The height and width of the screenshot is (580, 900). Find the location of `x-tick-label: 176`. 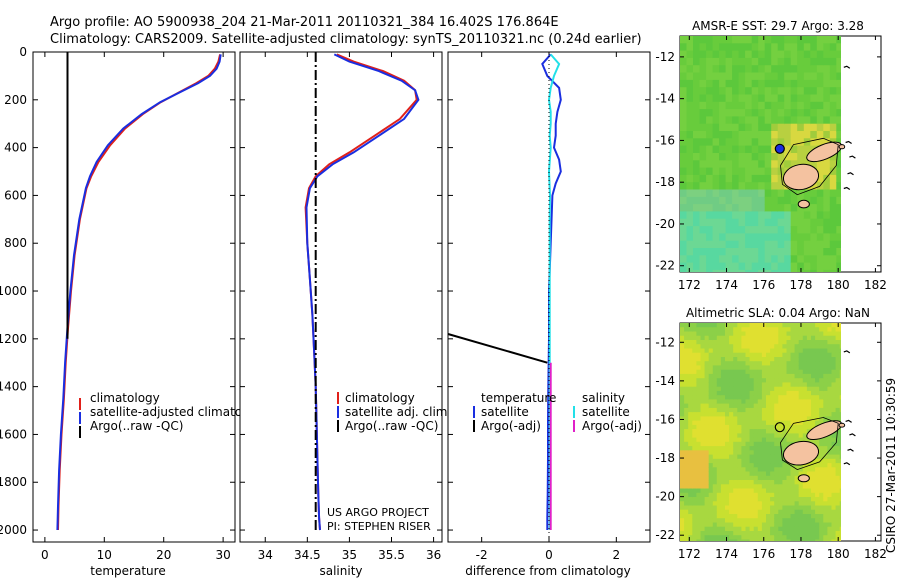

x-tick-label: 176 is located at coordinates (763, 554).